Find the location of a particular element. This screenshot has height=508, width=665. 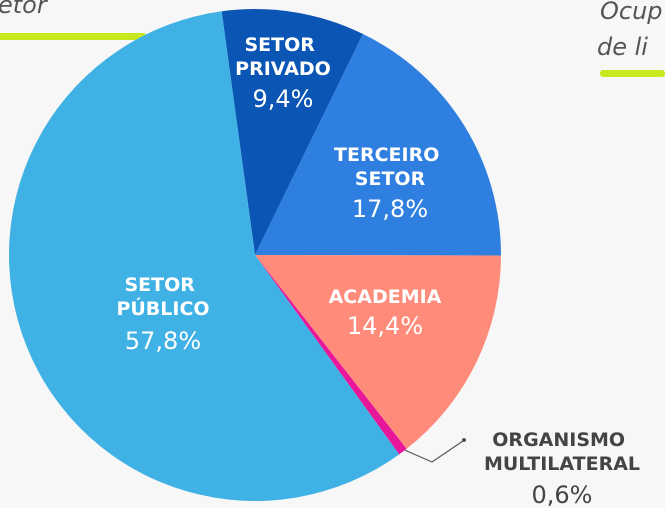

slice-label: SETOR PRIVADO is located at coordinates (283, 57).